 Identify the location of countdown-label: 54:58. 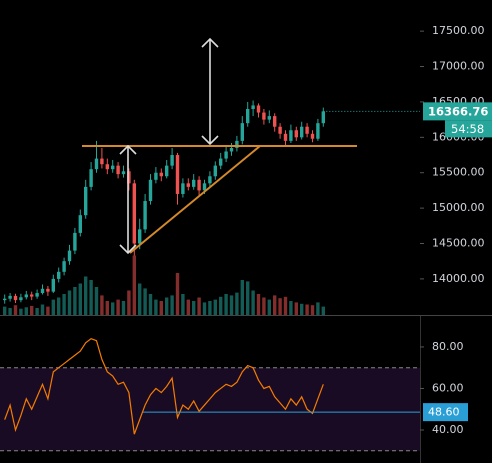
(467, 129).